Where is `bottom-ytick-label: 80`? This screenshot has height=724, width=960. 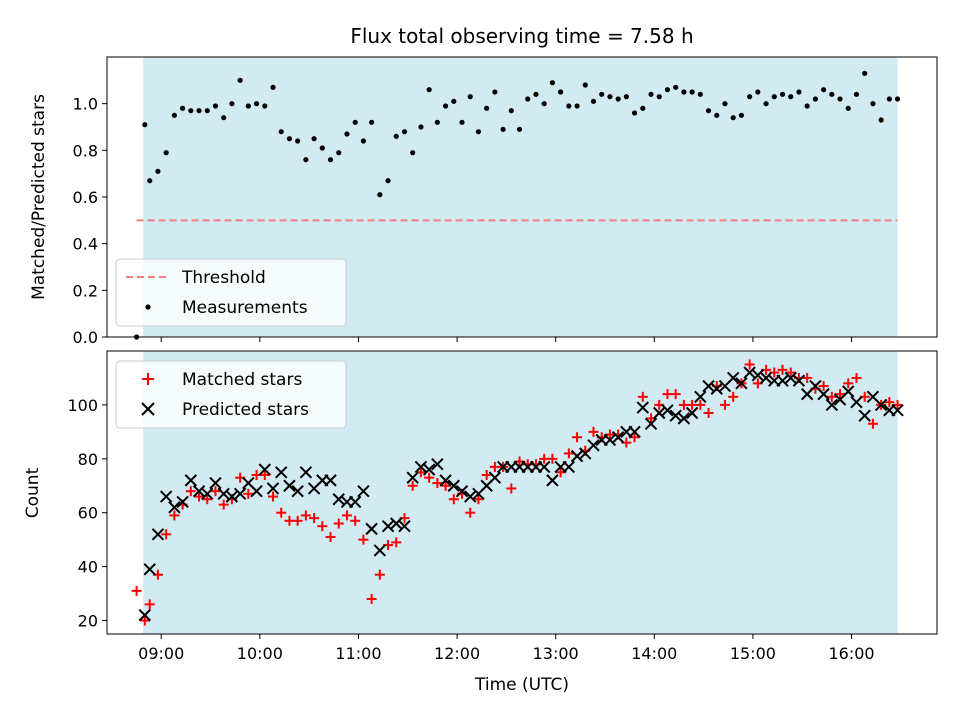 bottom-ytick-label: 80 is located at coordinates (88, 459).